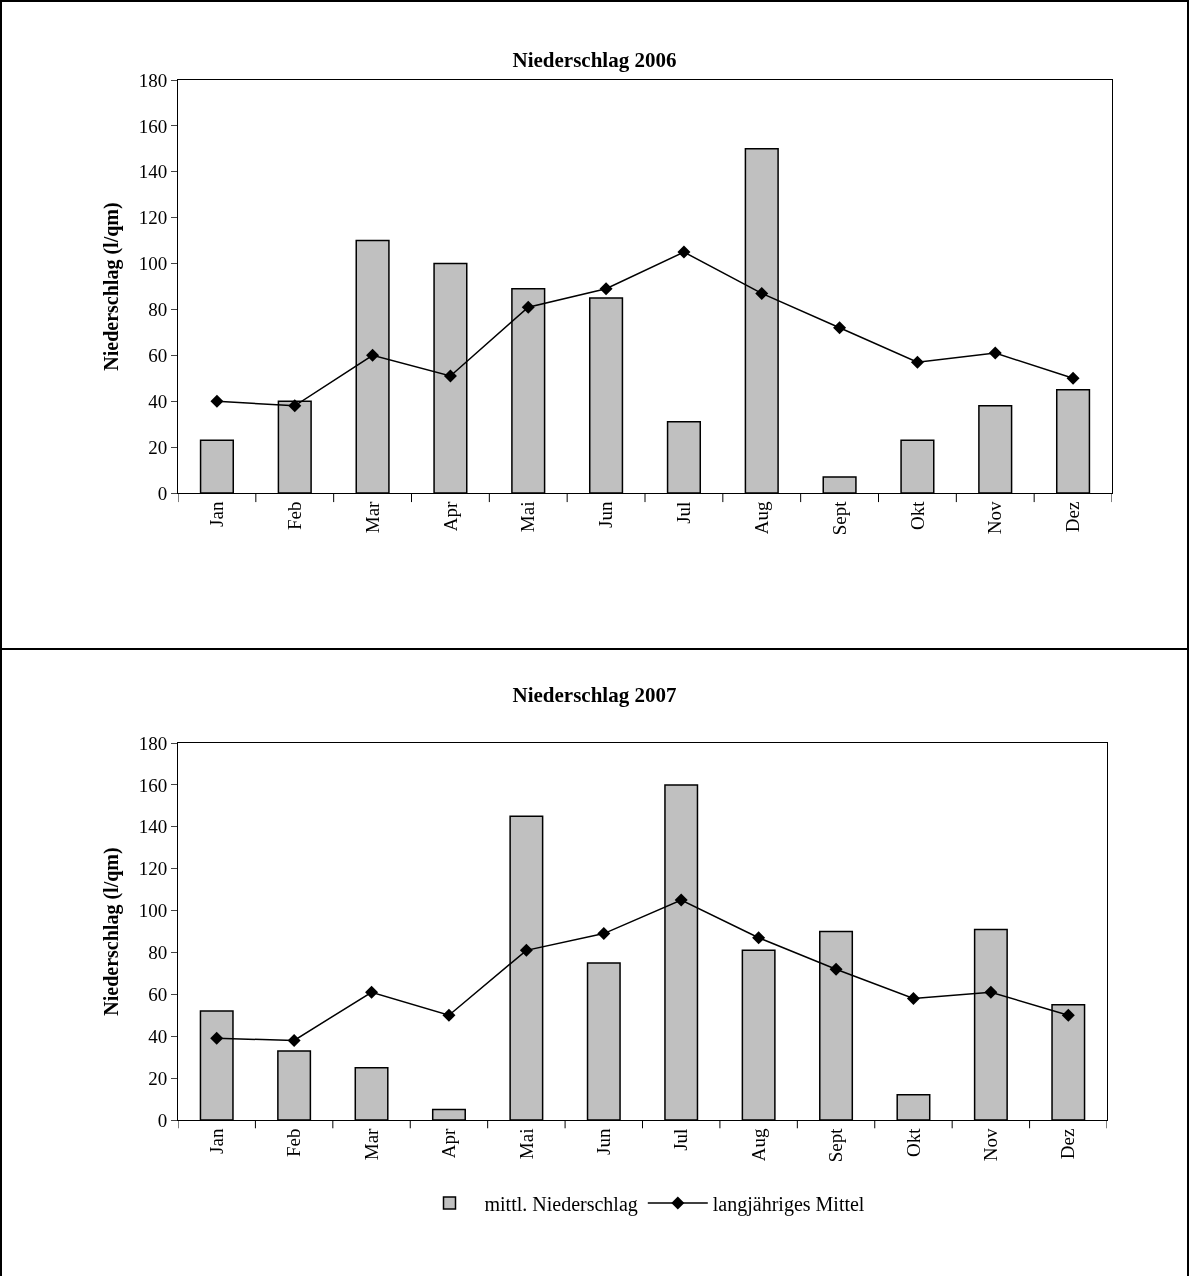 The height and width of the screenshot is (1276, 1189). Describe the element at coordinates (561, 1204) in the screenshot. I see `legend-label: mittl. Niederschlag` at that location.